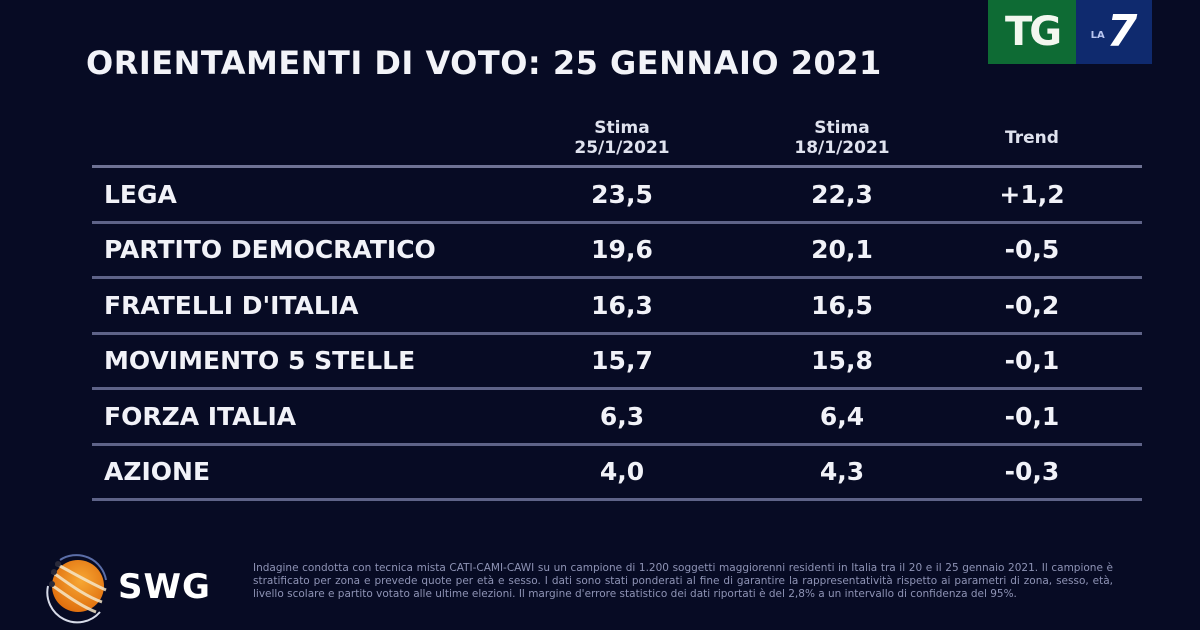 This screenshot has height=630, width=1200. I want to click on previous-value: 16,5, so click(842, 305).